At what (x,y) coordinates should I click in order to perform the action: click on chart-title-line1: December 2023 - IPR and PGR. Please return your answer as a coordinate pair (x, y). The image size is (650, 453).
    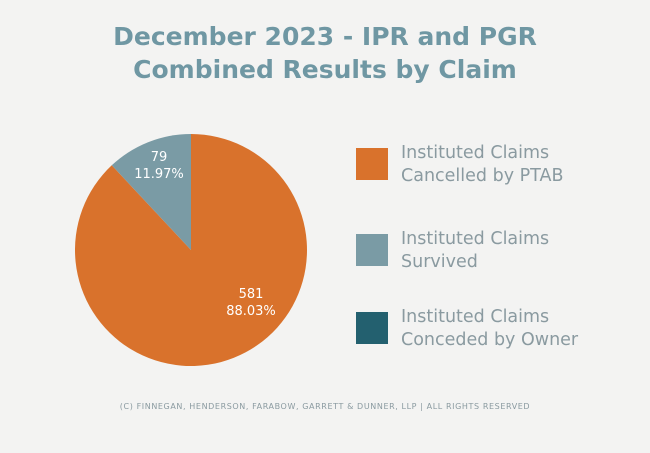
    Looking at the image, I should click on (325, 36).